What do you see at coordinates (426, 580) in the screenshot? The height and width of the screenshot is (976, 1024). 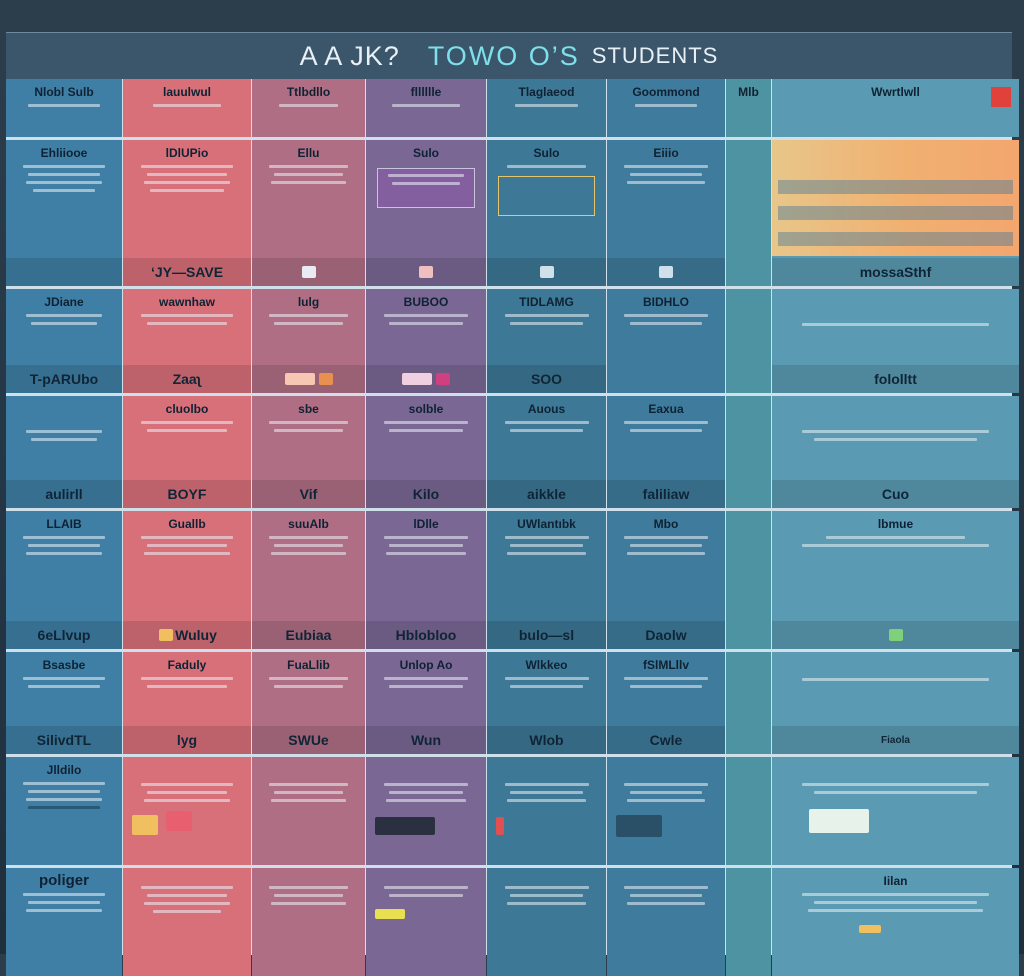 I see `grid-cell: lDlle Hblobloo` at bounding box center [426, 580].